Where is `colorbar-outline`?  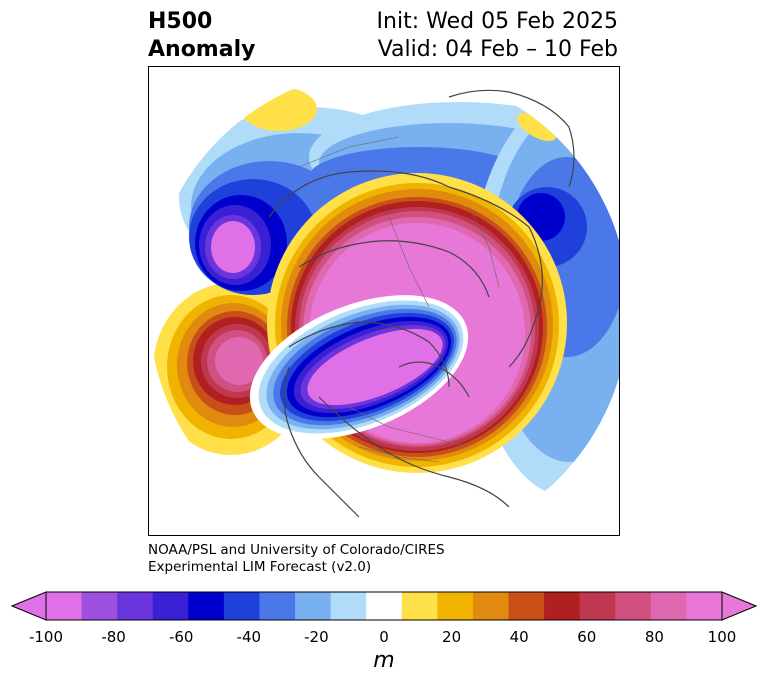
colorbar-outline is located at coordinates (384, 606).